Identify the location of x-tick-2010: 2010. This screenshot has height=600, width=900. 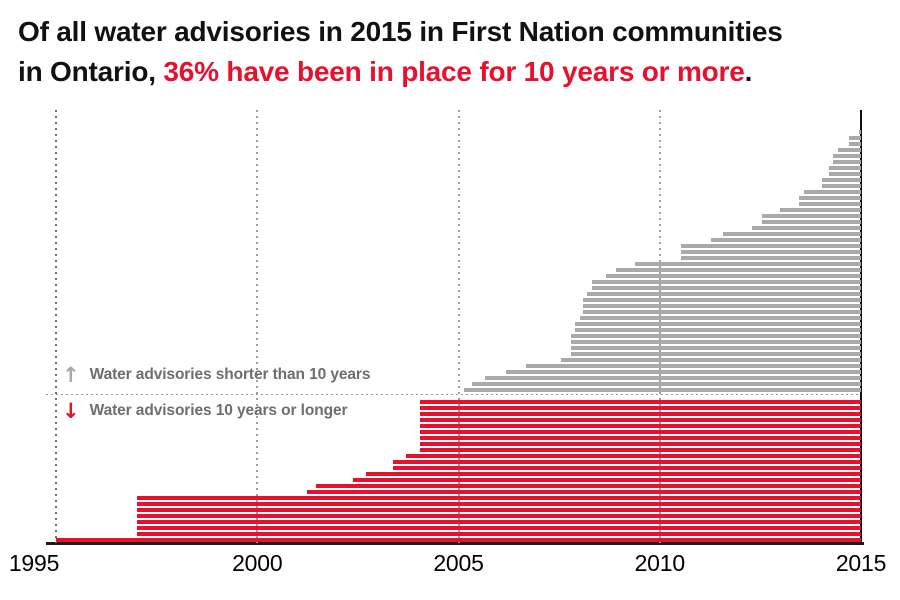
(660, 563).